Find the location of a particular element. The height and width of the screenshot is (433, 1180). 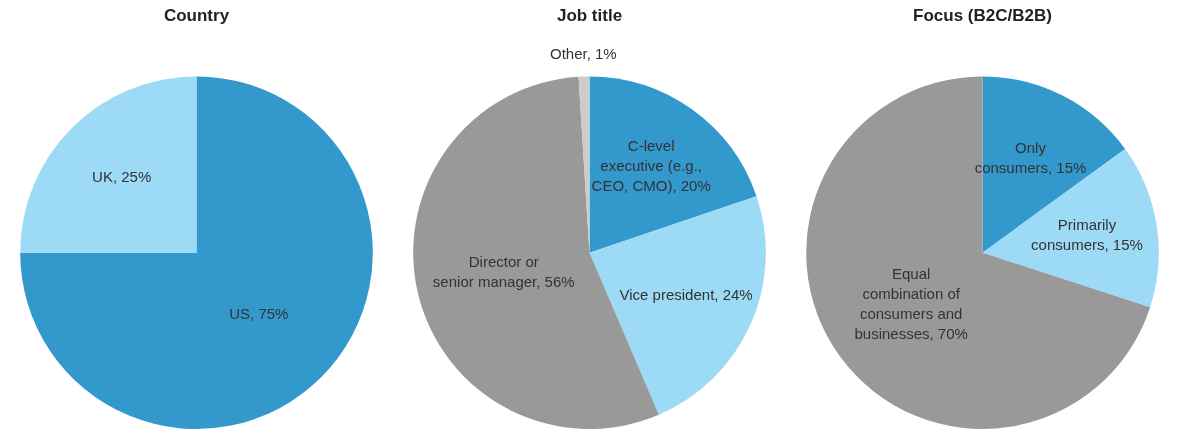

chart-title: Job title is located at coordinates (589, 15).